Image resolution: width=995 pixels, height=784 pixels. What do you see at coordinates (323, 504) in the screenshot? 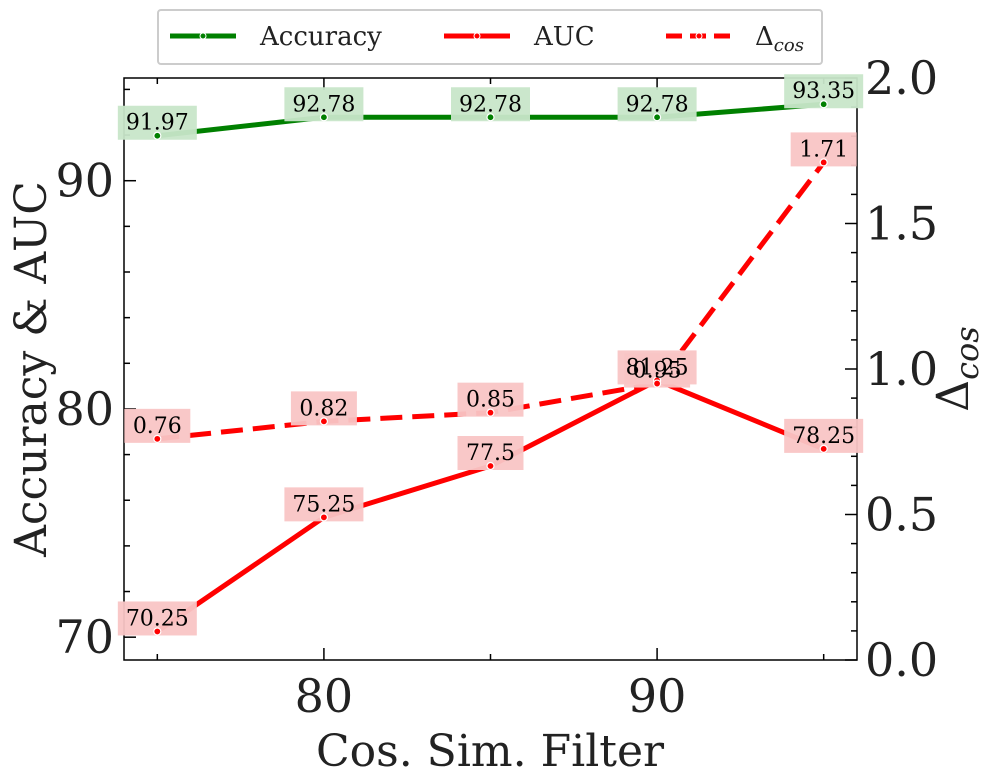
I see `data-label: 75.25` at bounding box center [323, 504].